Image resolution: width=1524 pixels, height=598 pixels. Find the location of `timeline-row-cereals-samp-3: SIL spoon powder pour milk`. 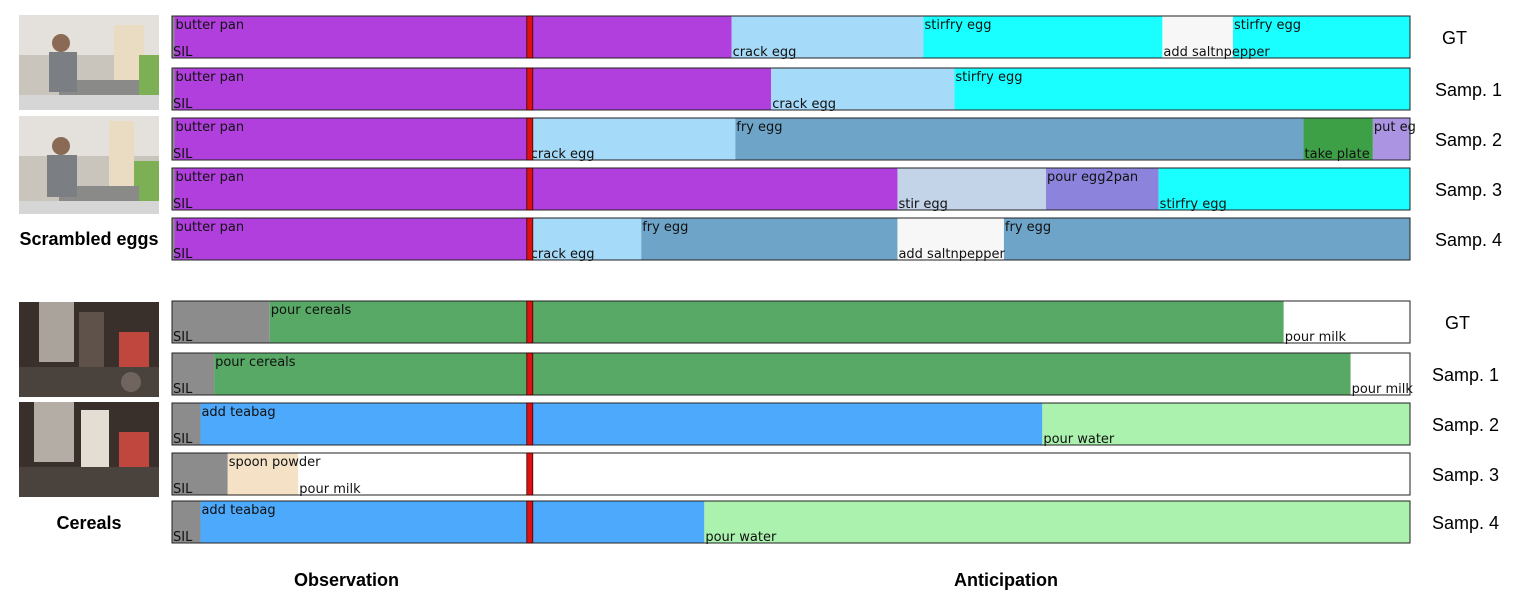

timeline-row-cereals-samp-3: SIL spoon powder pour milk is located at coordinates (791, 474).